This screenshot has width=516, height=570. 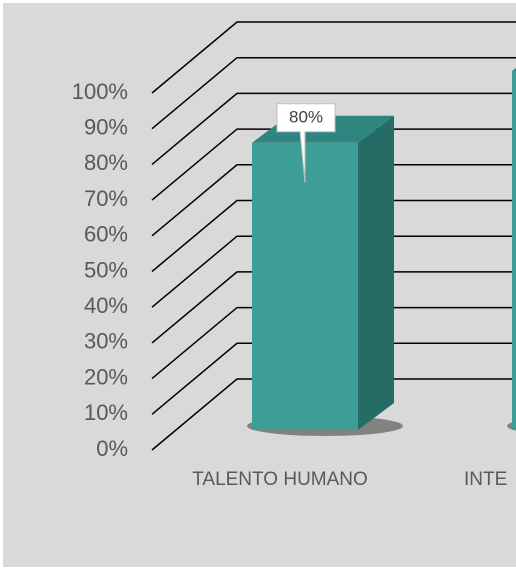 What do you see at coordinates (280, 479) in the screenshot?
I see `x-tick-label: TALENTO HUMANO` at bounding box center [280, 479].